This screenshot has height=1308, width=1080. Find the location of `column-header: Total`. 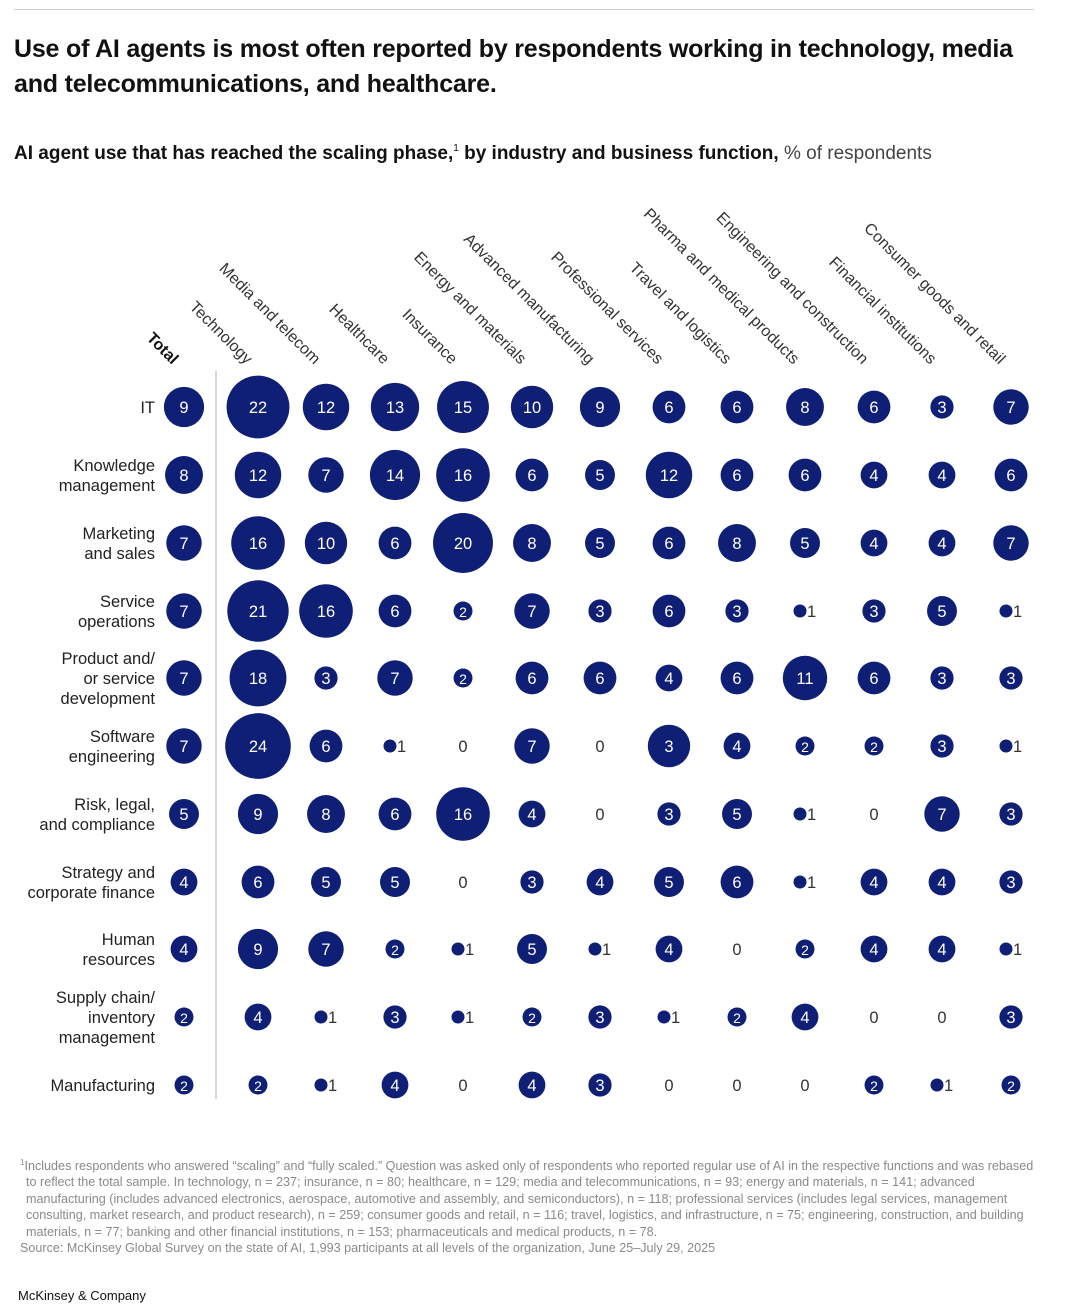

column-header: Total is located at coordinates (162, 349).